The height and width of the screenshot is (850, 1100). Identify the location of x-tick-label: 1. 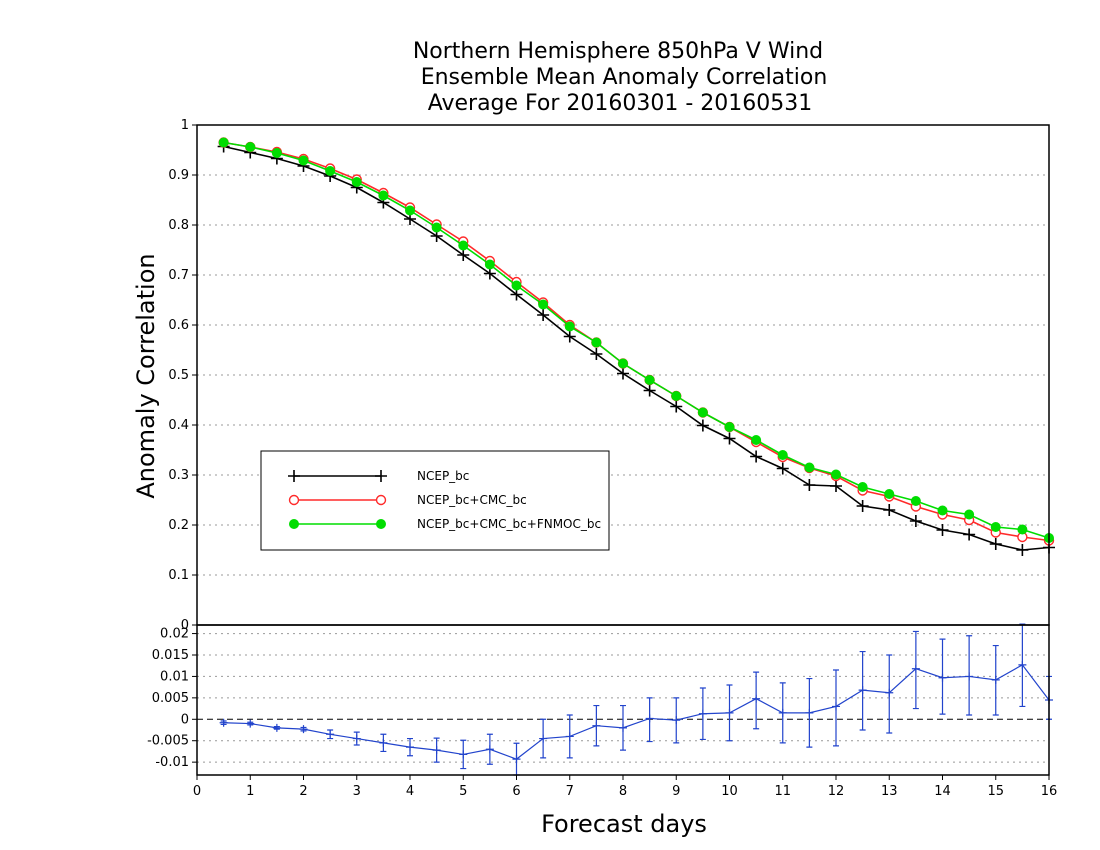
(250, 791).